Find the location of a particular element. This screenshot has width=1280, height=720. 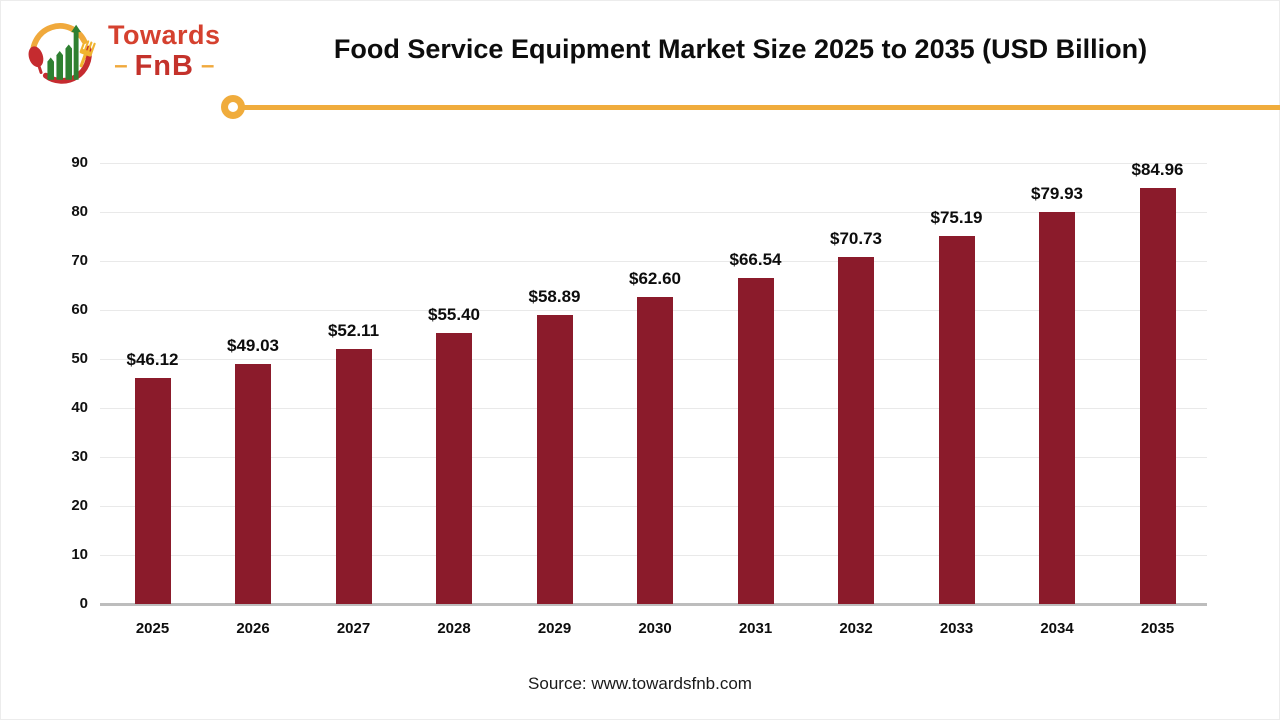

y-tick-label: 40 is located at coordinates (79, 407).